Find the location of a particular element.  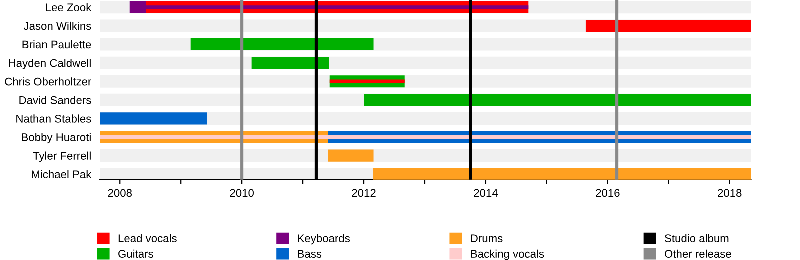

x-tick-label: 2014 is located at coordinates (486, 193).